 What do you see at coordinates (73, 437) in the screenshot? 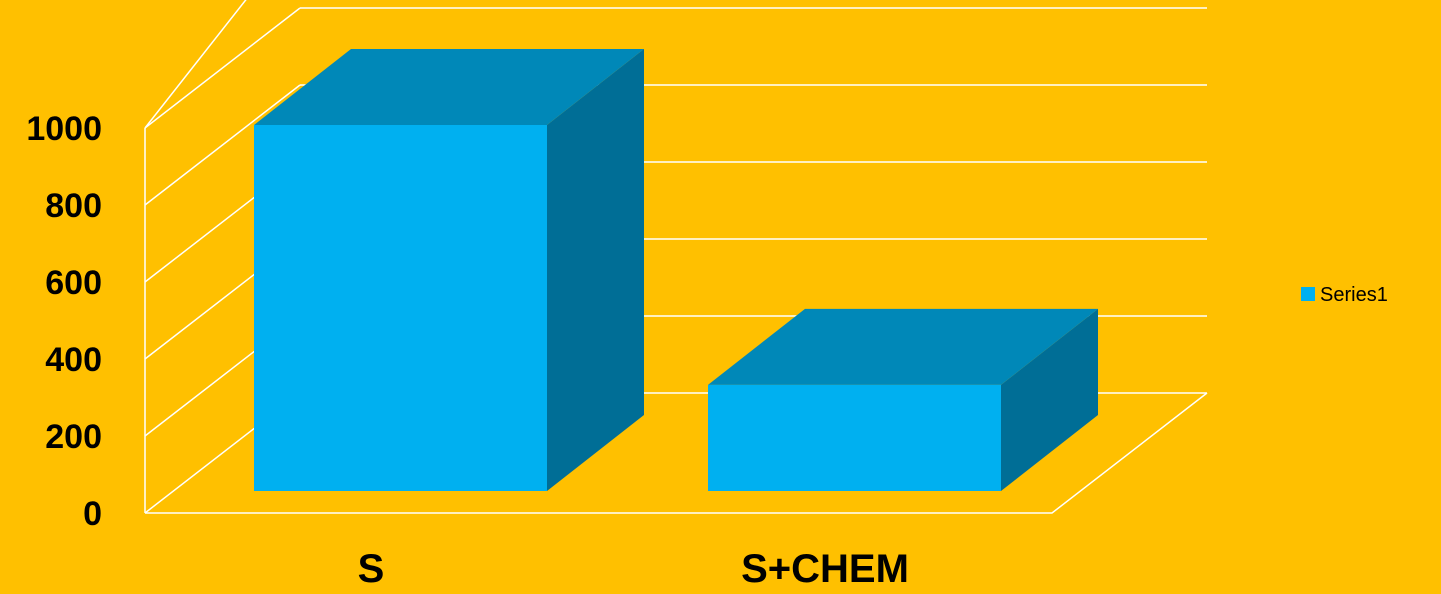
I see `y-tick-label: 200` at bounding box center [73, 437].